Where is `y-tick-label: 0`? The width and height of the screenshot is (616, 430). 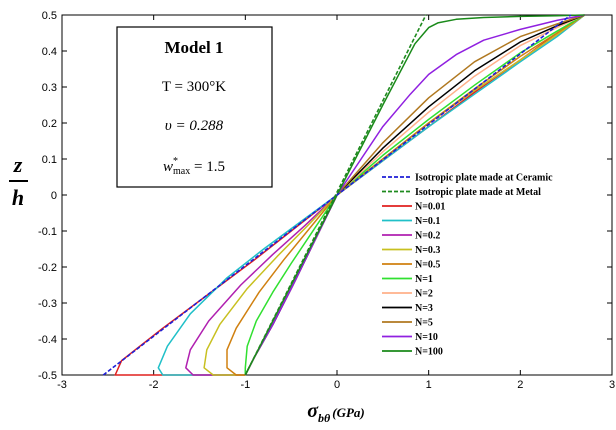 y-tick-label: 0 is located at coordinates (54, 196).